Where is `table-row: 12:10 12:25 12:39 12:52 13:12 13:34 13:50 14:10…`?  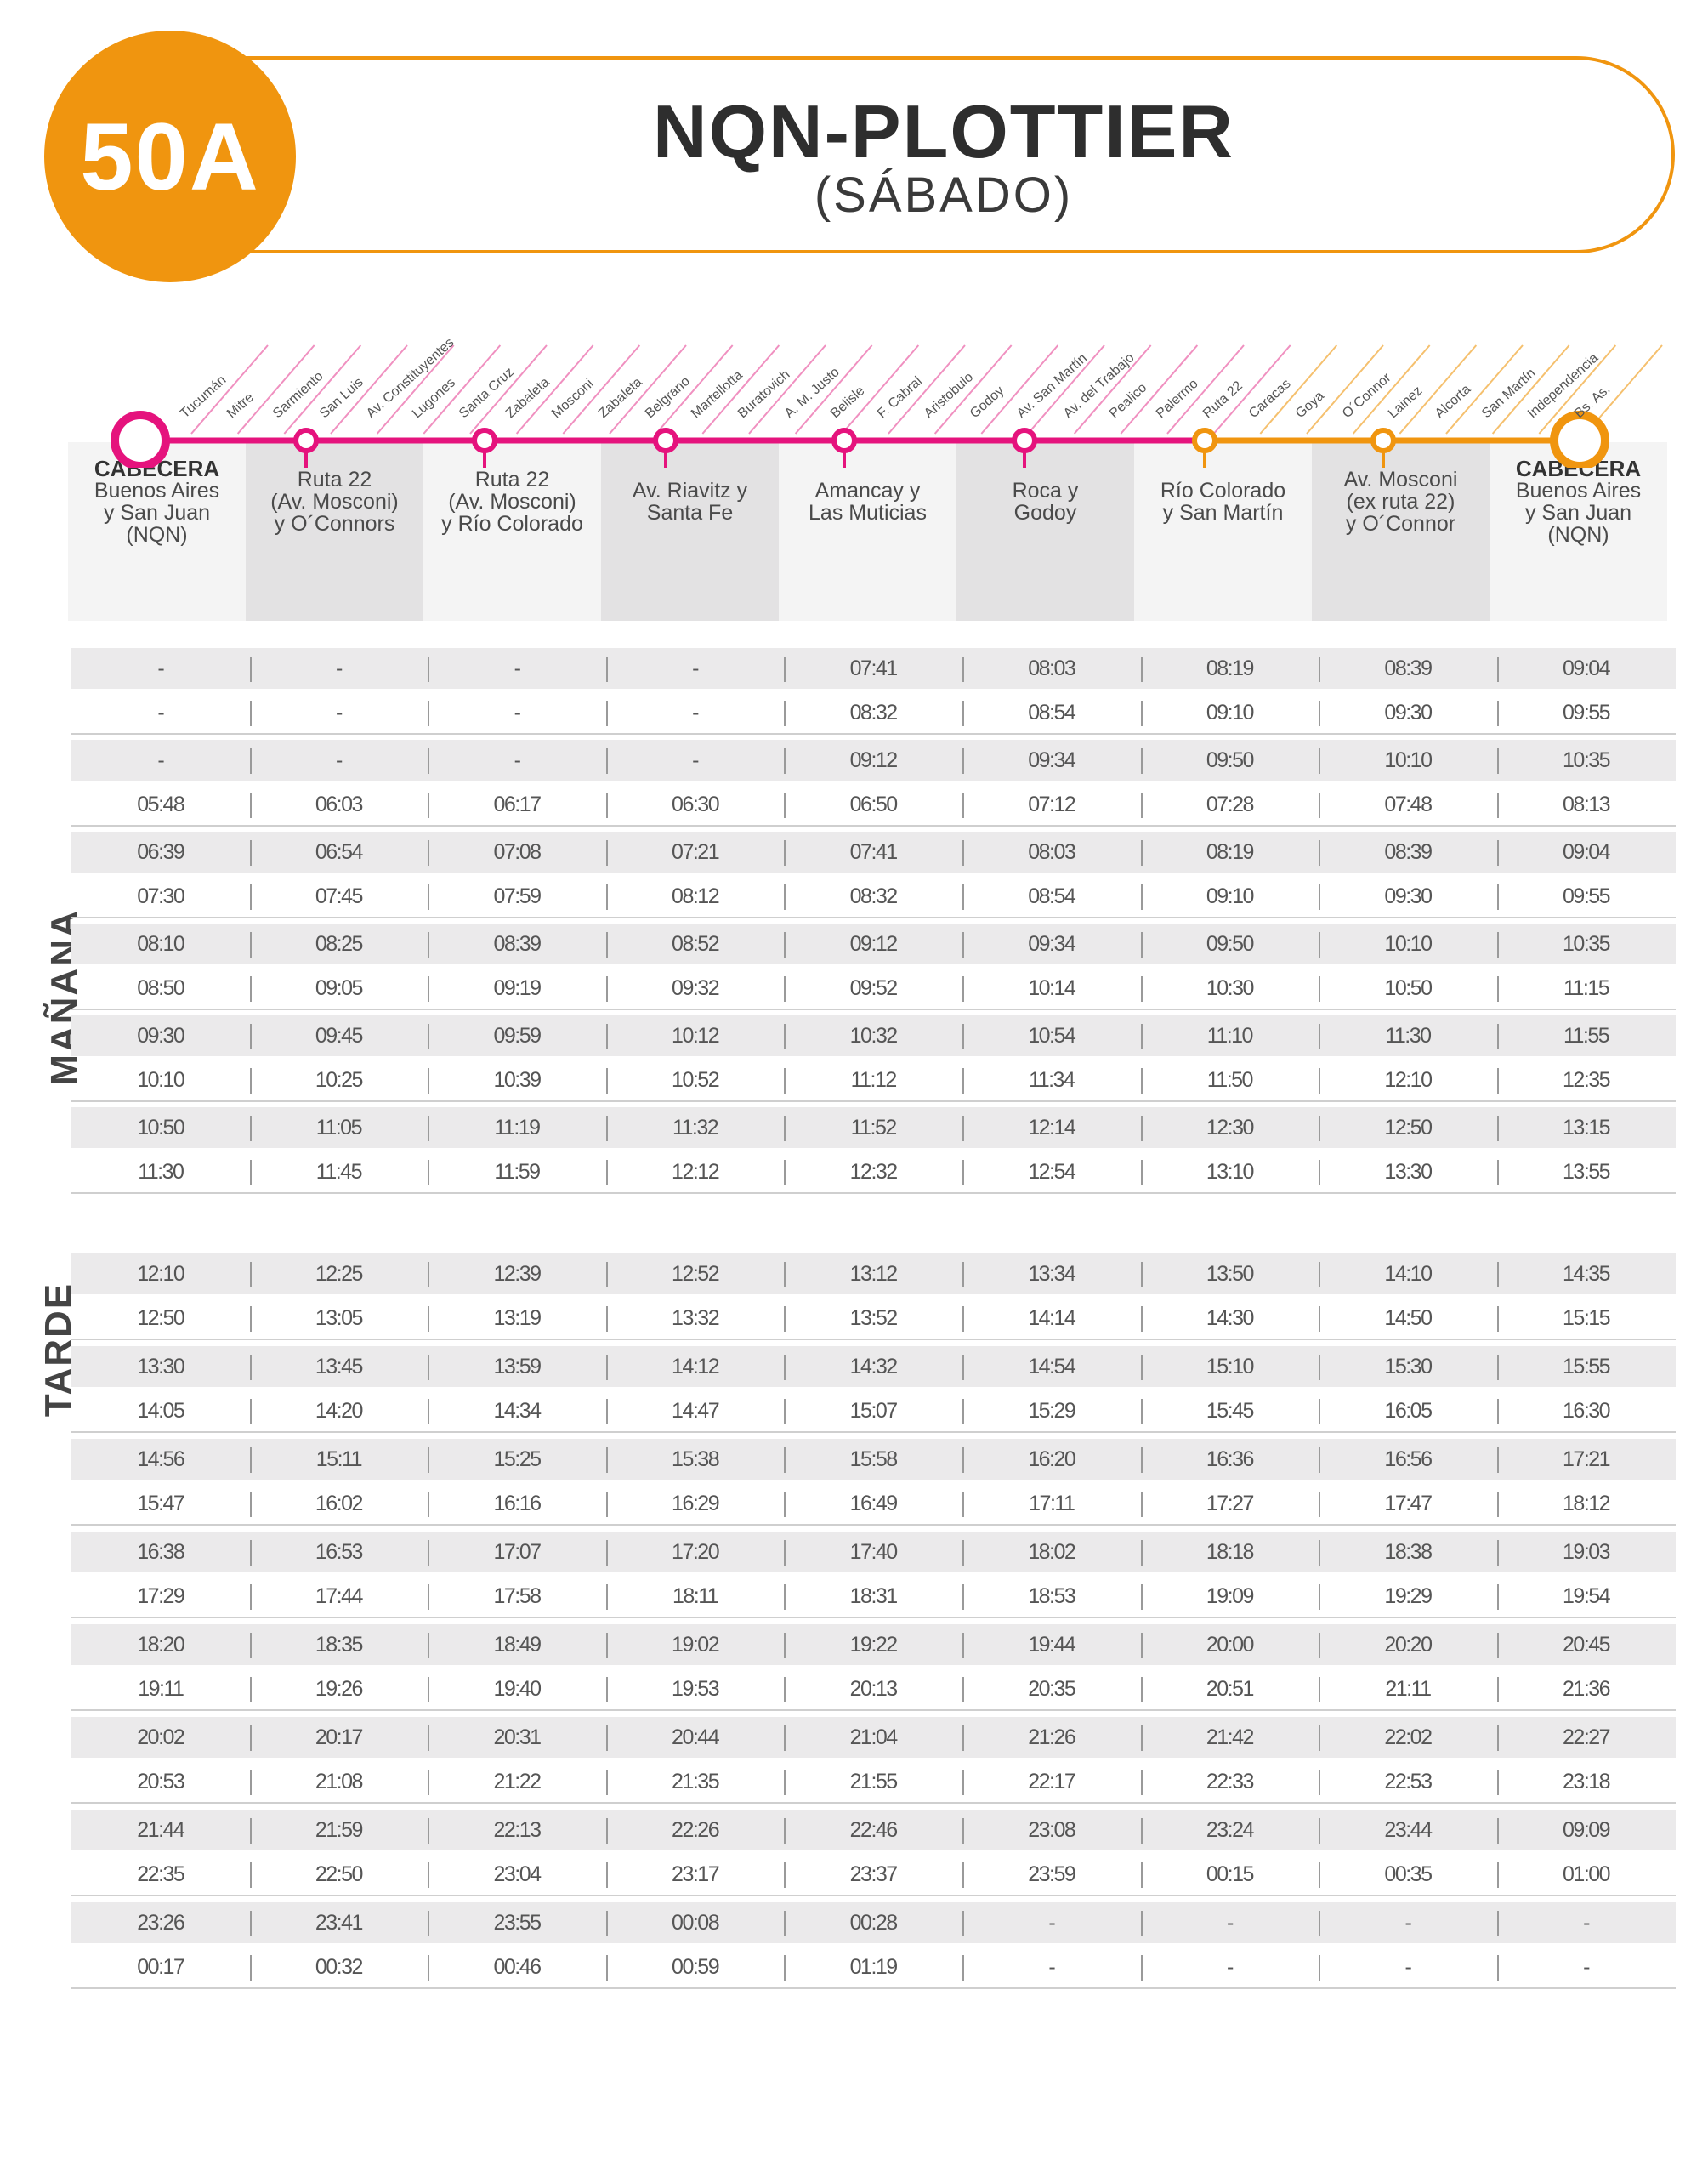 table-row: 12:10 12:25 12:39 12:52 13:12 13:34 13:50 14:10… is located at coordinates (873, 1273).